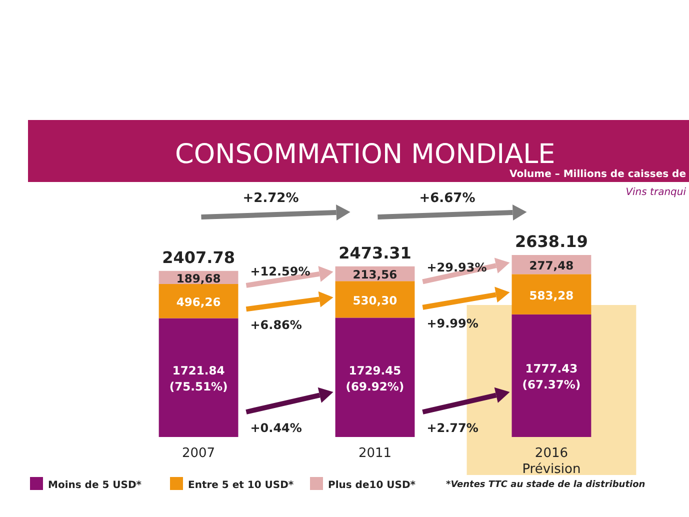 The width and height of the screenshot is (689, 517). What do you see at coordinates (452, 323) in the screenshot?
I see `annotation: +9.99%` at bounding box center [452, 323].